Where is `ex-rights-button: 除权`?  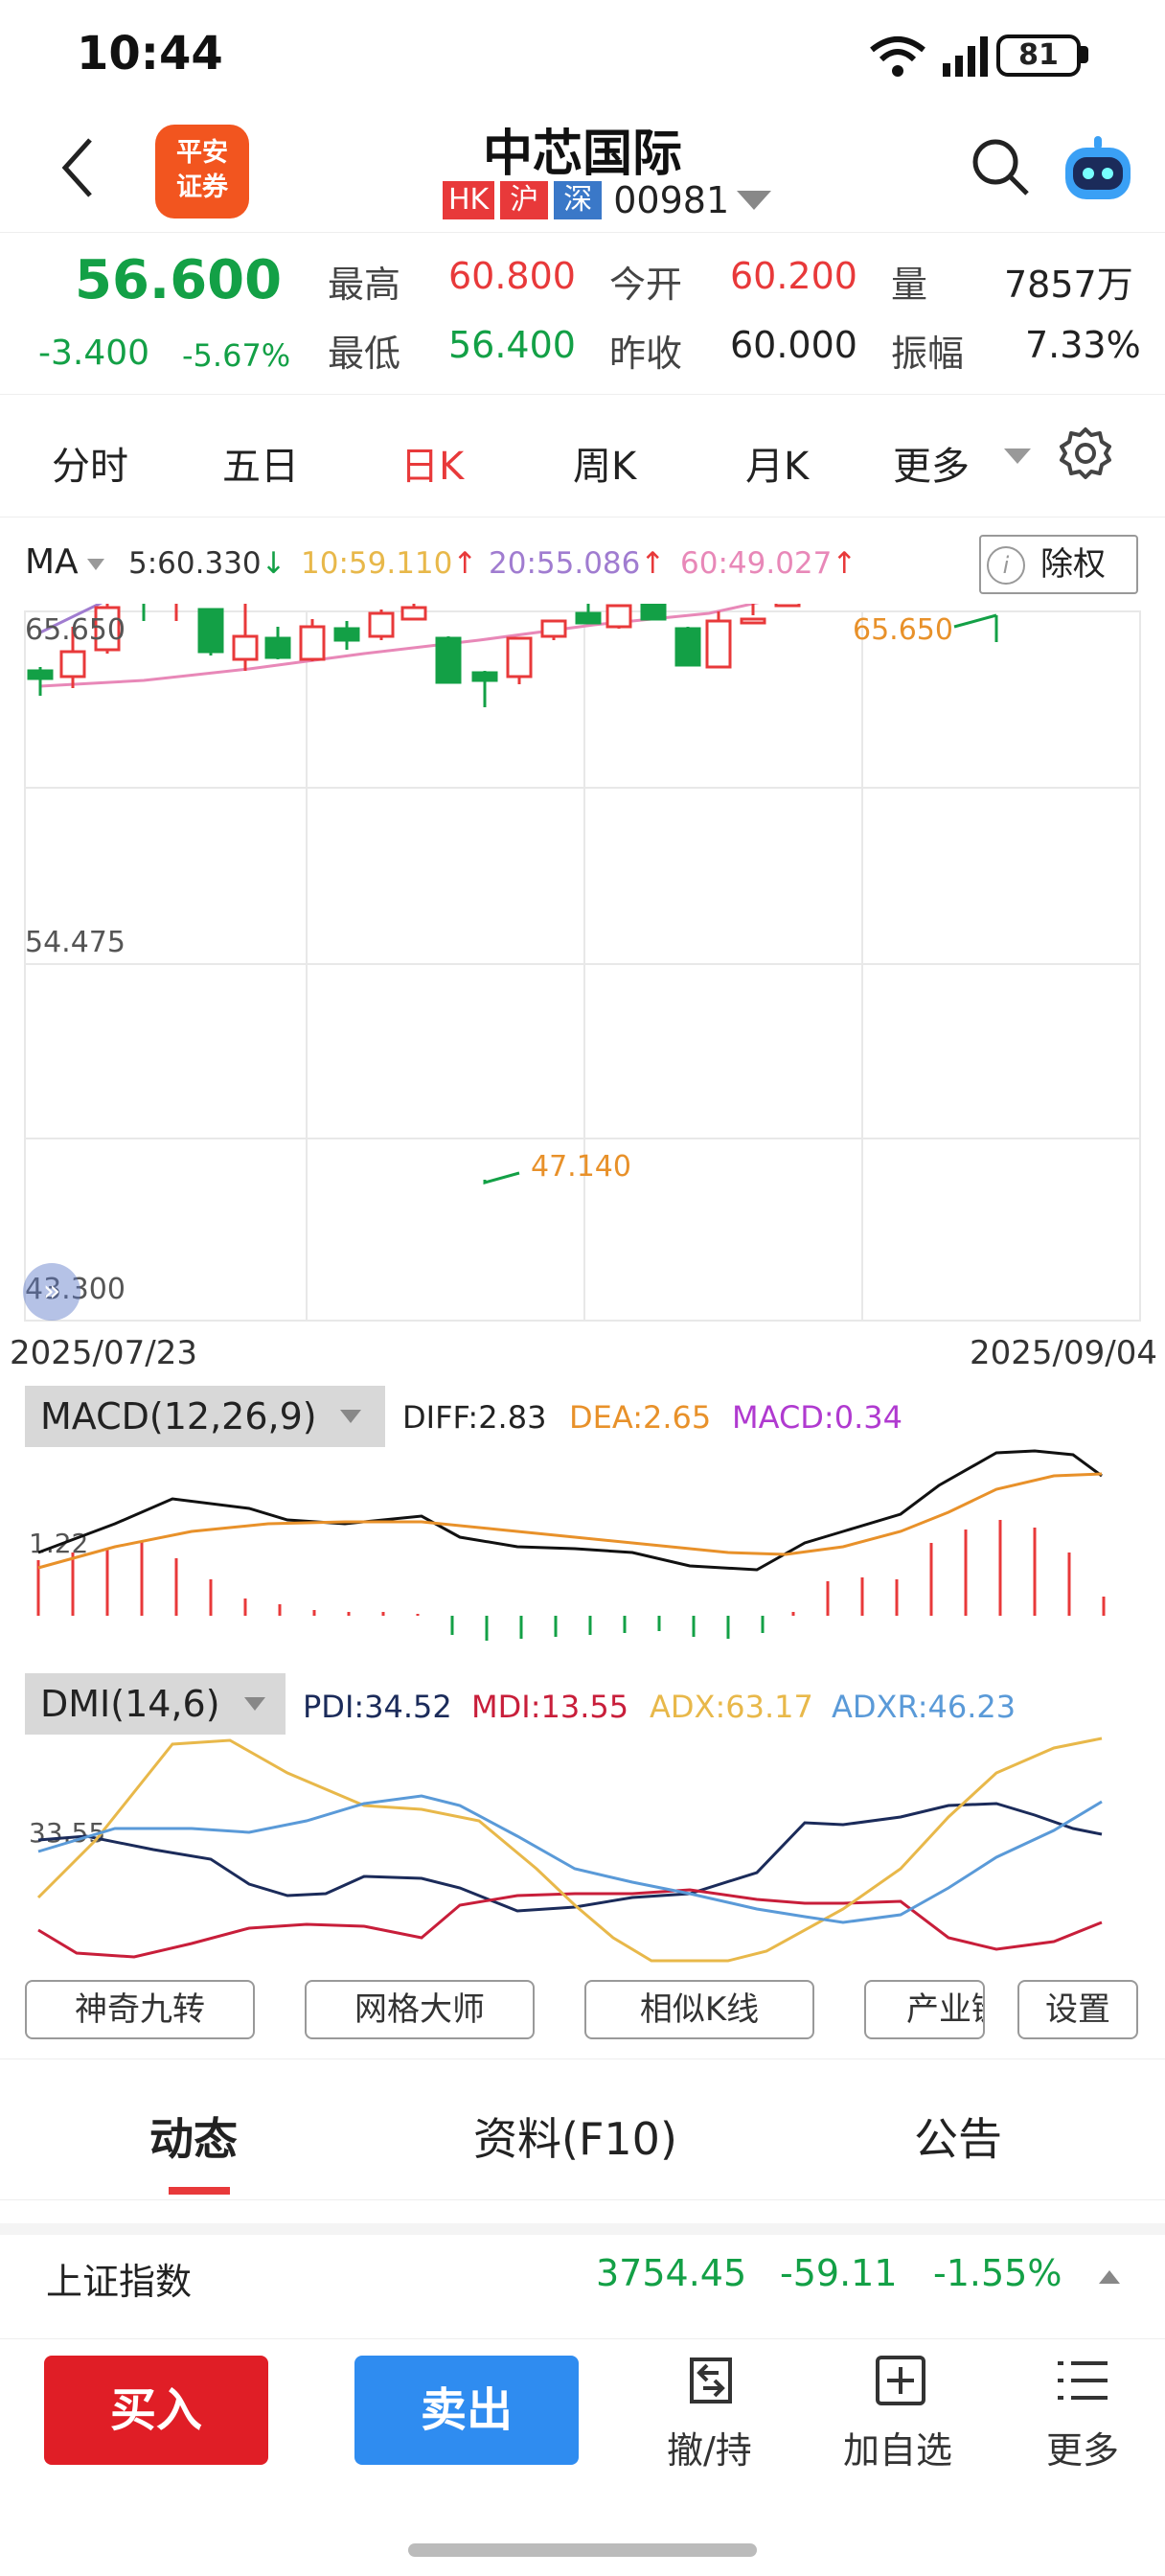
ex-rights-button: 除权 is located at coordinates (1058, 564).